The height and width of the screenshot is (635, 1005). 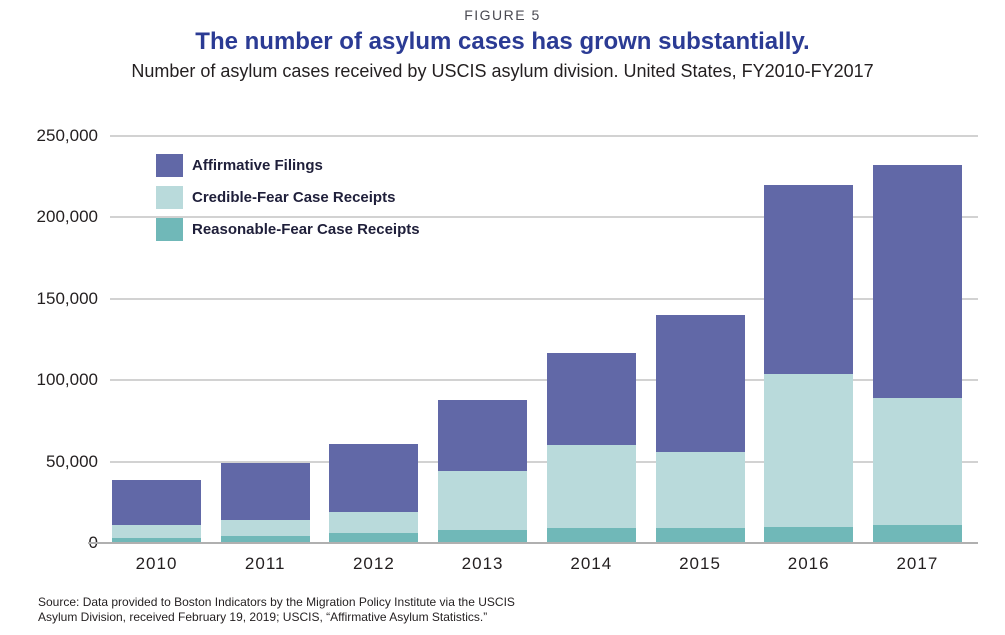 What do you see at coordinates (917, 534) in the screenshot?
I see `bar-segment-2017-reasonable-fear` at bounding box center [917, 534].